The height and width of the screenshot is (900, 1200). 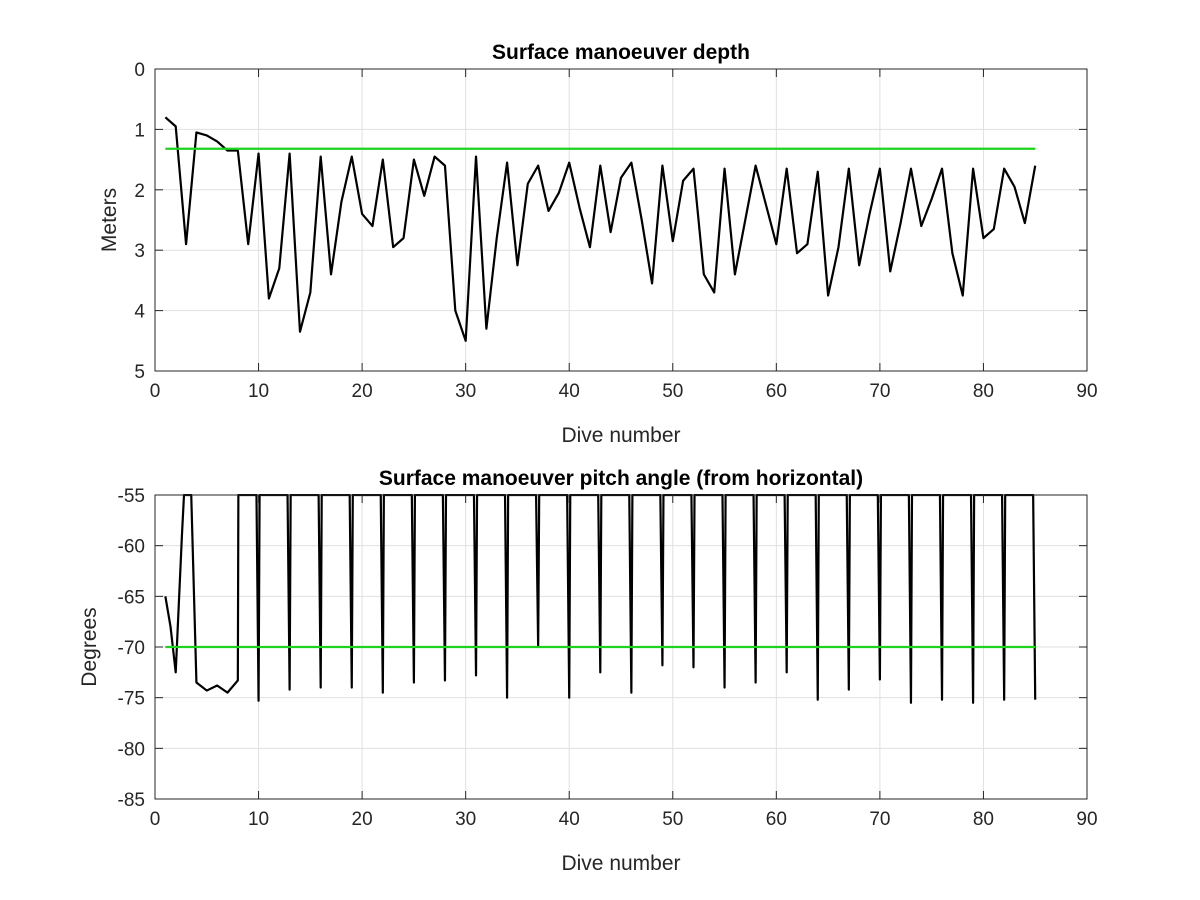 I want to click on y-tick-label: -75, so click(x=131, y=699).